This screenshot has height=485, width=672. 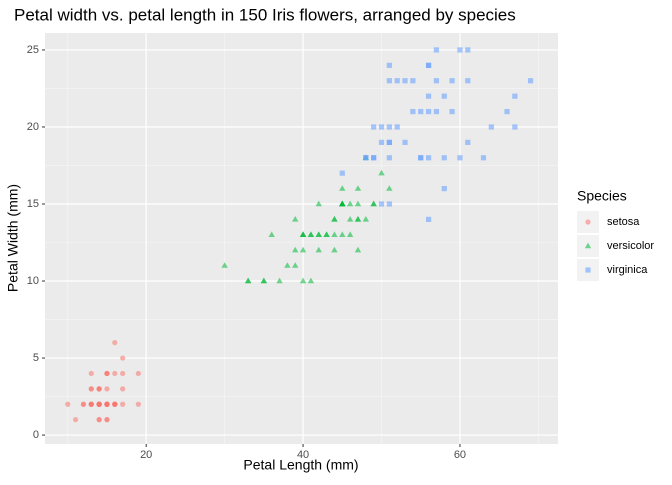 What do you see at coordinates (623, 222) in the screenshot?
I see `legend-label: setosa` at bounding box center [623, 222].